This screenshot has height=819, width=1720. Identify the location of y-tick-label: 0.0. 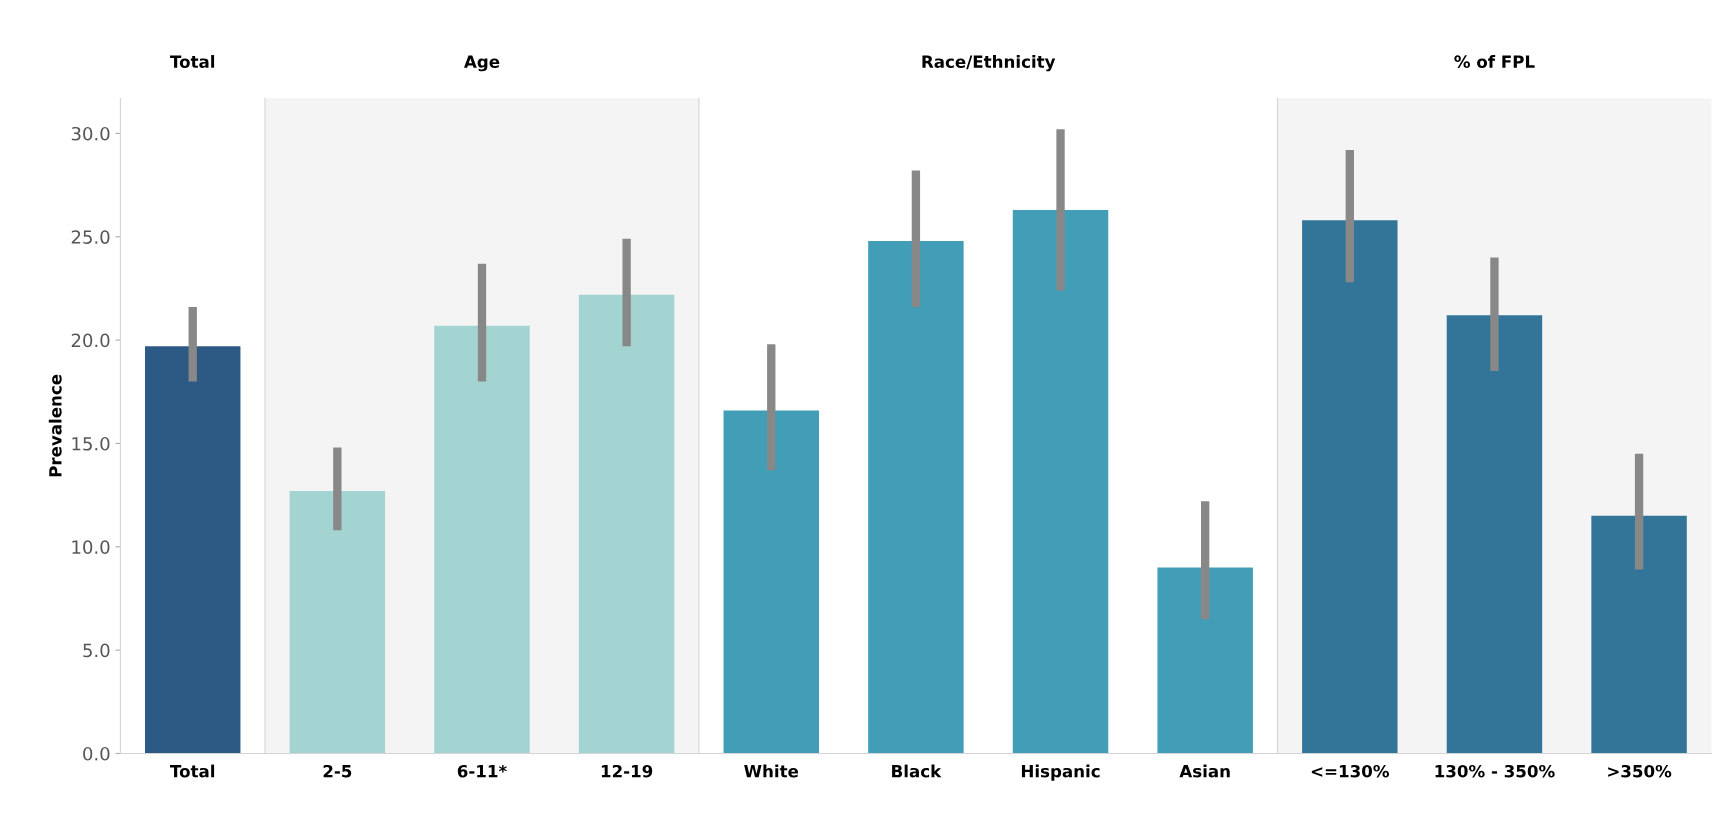
(96, 753).